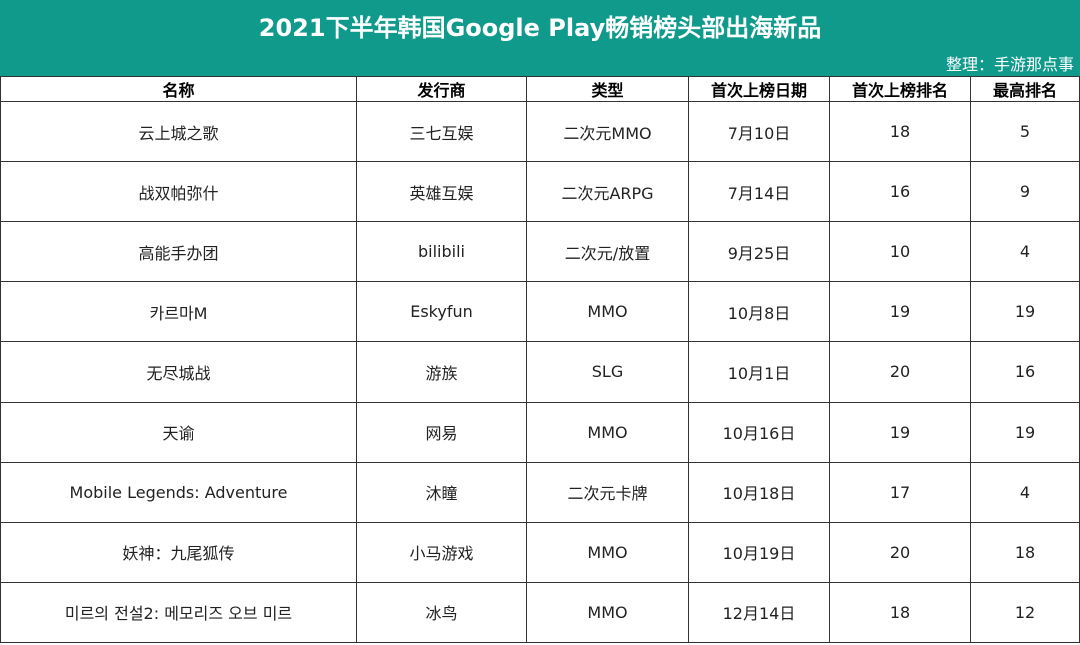 This screenshot has height=645, width=1080. I want to click on table-cell: Mobile Legends: Adventure, so click(178, 492).